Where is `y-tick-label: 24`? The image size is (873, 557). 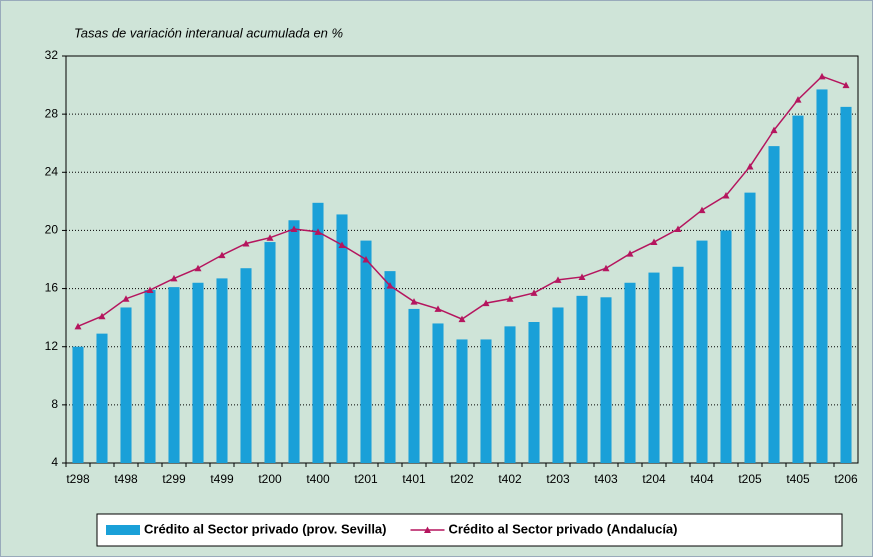 y-tick-label: 24 is located at coordinates (52, 171).